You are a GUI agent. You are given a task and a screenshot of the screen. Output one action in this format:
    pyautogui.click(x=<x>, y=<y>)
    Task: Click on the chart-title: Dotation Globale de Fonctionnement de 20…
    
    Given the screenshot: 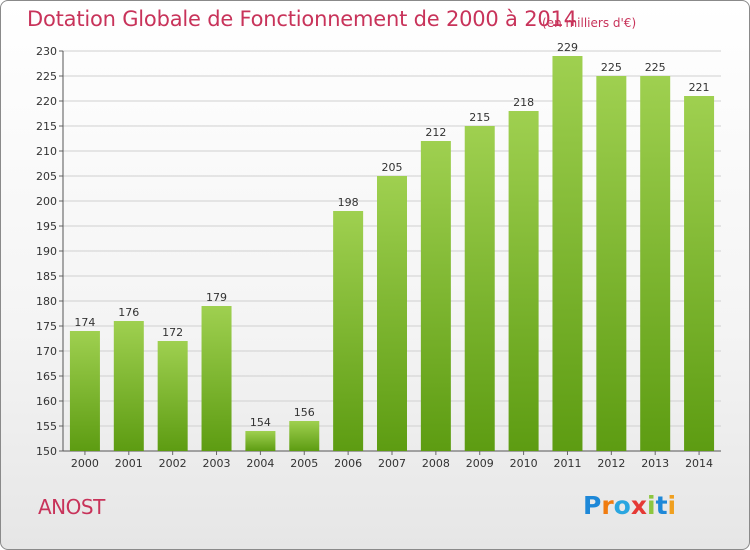 What is the action you would take?
    pyautogui.click(x=302, y=19)
    